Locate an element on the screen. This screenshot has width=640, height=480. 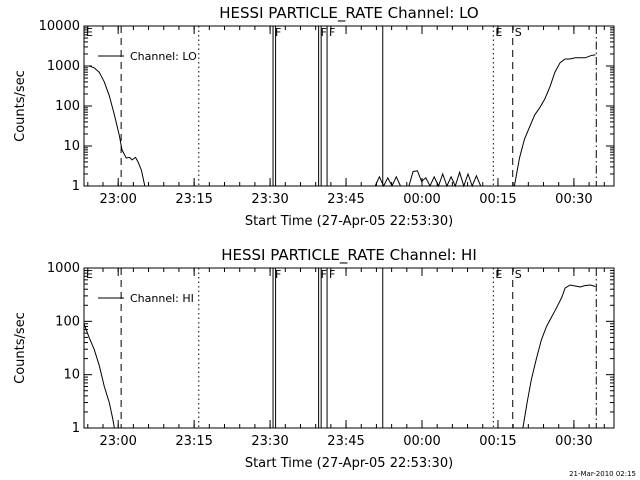
timestamp: 21-Mar-2010 02:15 is located at coordinates (602, 474).